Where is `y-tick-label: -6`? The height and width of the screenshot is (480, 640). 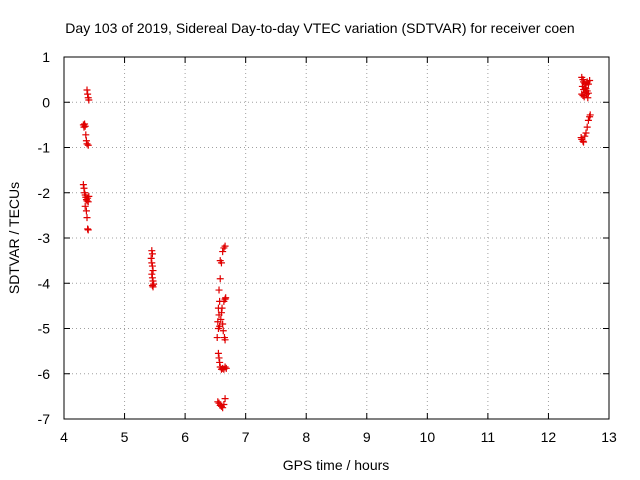 y-tick-label: -6 is located at coordinates (44, 374).